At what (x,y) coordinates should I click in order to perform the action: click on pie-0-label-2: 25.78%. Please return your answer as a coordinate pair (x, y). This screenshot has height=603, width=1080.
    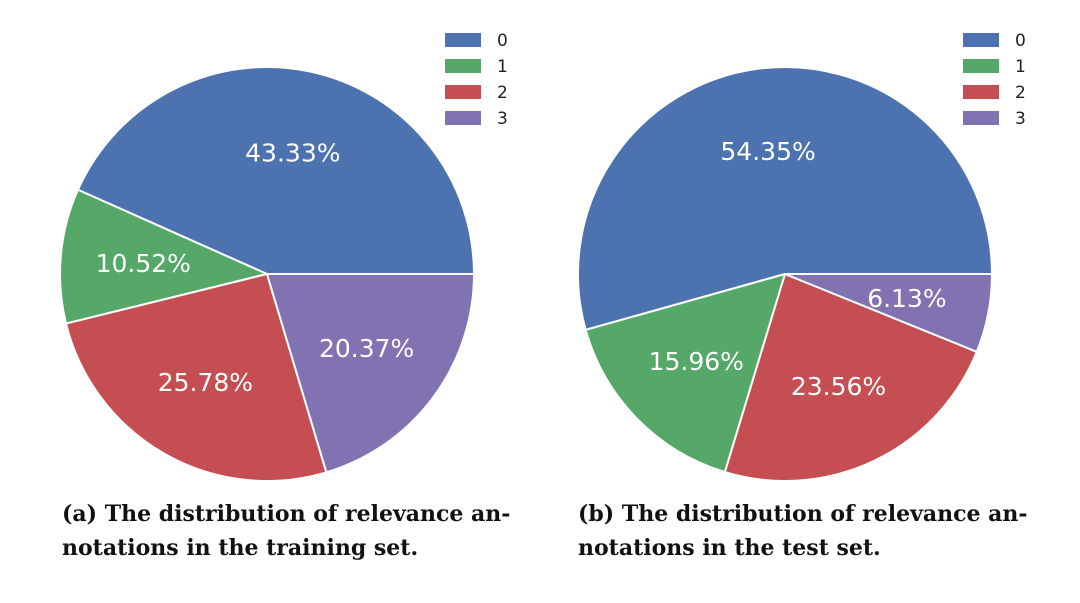
    Looking at the image, I should click on (205, 382).